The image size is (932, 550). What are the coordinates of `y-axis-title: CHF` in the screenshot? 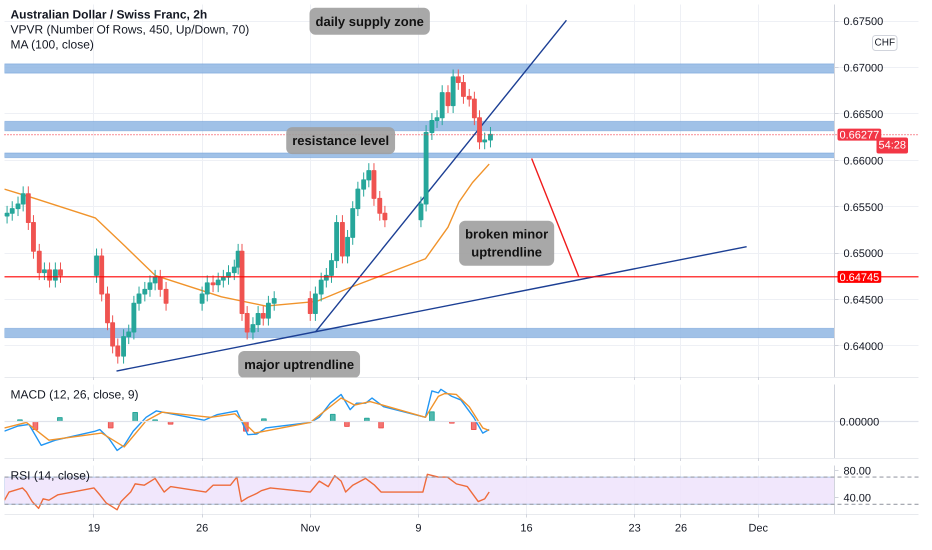 It's located at (885, 43).